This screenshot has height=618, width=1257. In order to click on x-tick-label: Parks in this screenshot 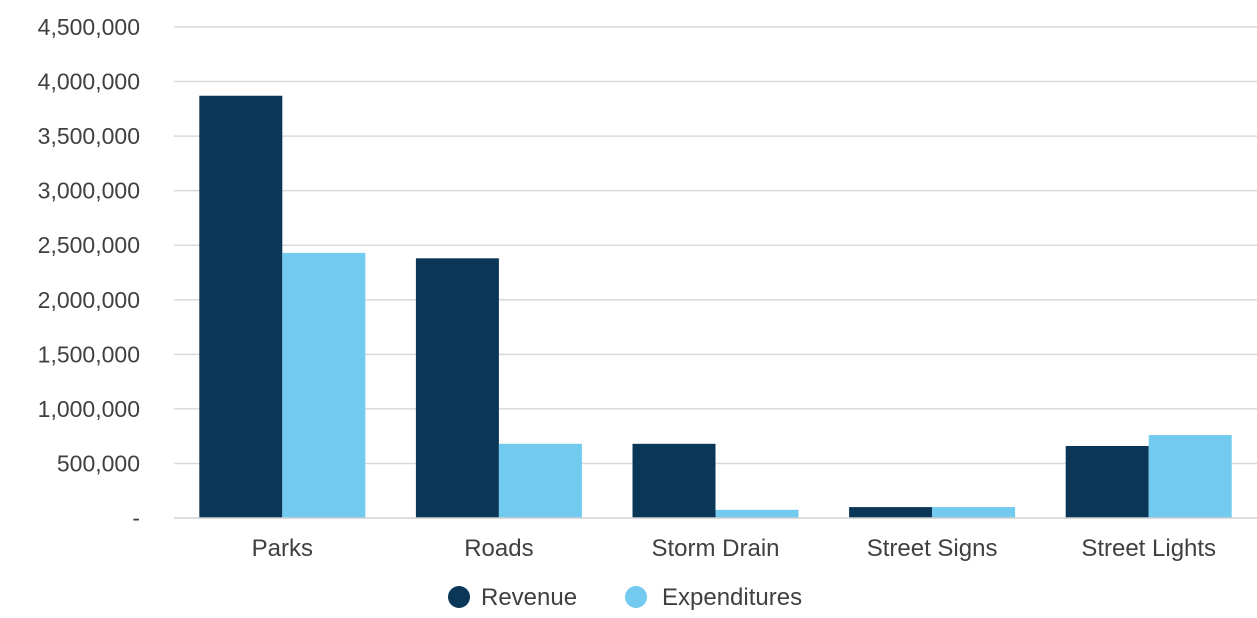, I will do `click(282, 548)`.